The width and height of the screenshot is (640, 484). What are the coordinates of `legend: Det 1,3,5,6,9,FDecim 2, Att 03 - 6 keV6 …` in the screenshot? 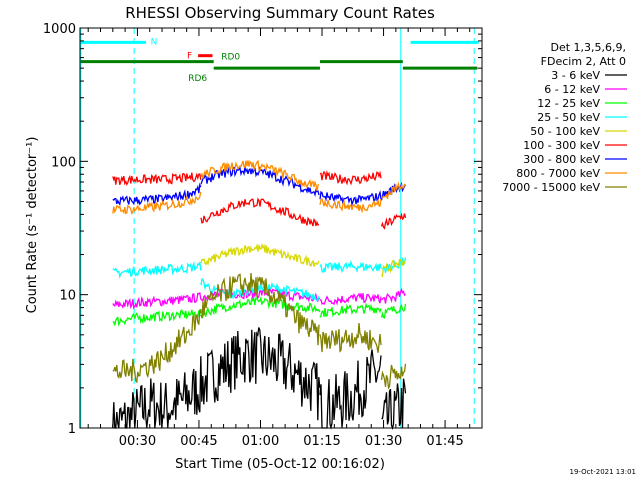 It's located at (564, 117).